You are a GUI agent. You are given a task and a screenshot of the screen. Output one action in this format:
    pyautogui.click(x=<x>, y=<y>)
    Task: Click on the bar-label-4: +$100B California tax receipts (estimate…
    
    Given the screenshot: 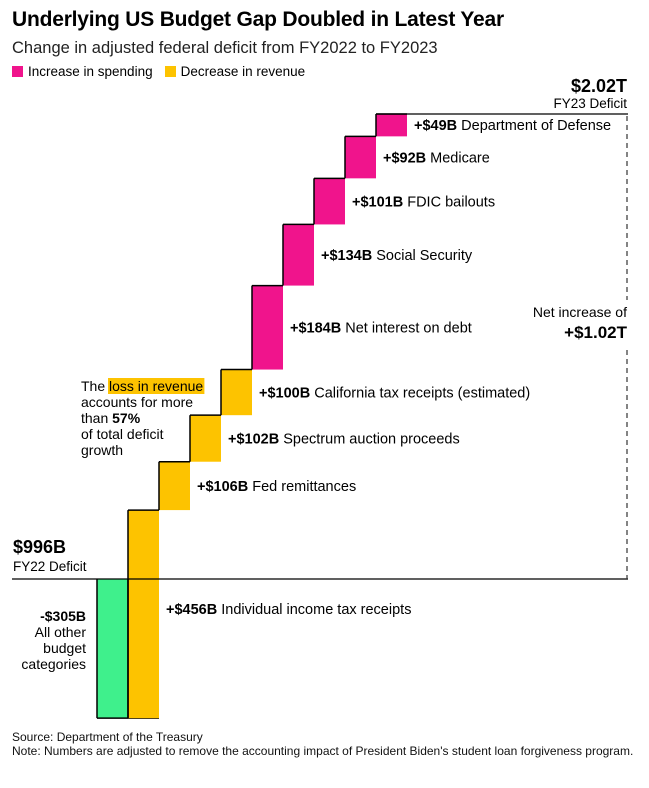 What is the action you would take?
    pyautogui.click(x=394, y=393)
    